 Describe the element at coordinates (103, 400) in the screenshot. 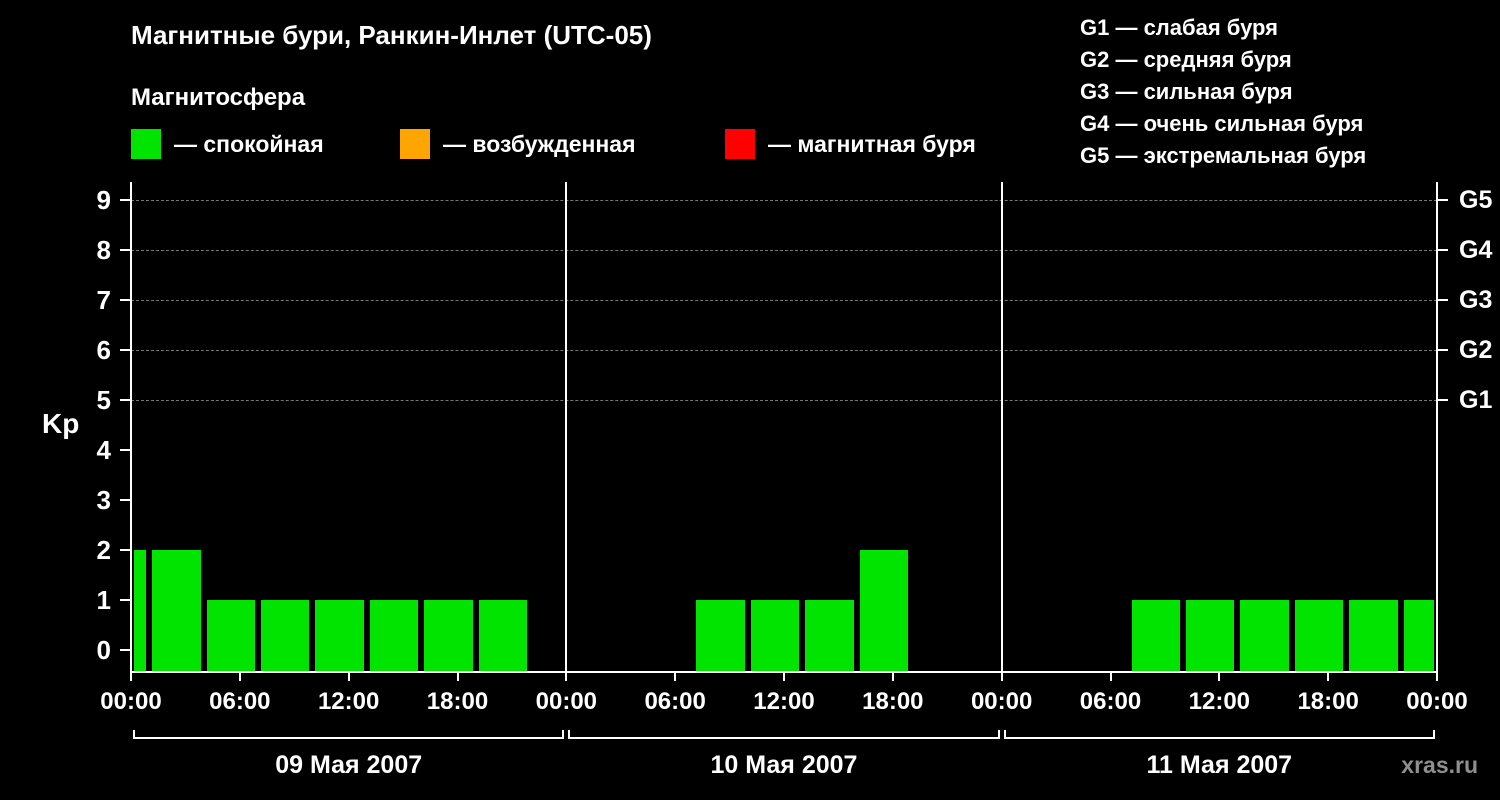

I see `y-tick-label: 5` at that location.